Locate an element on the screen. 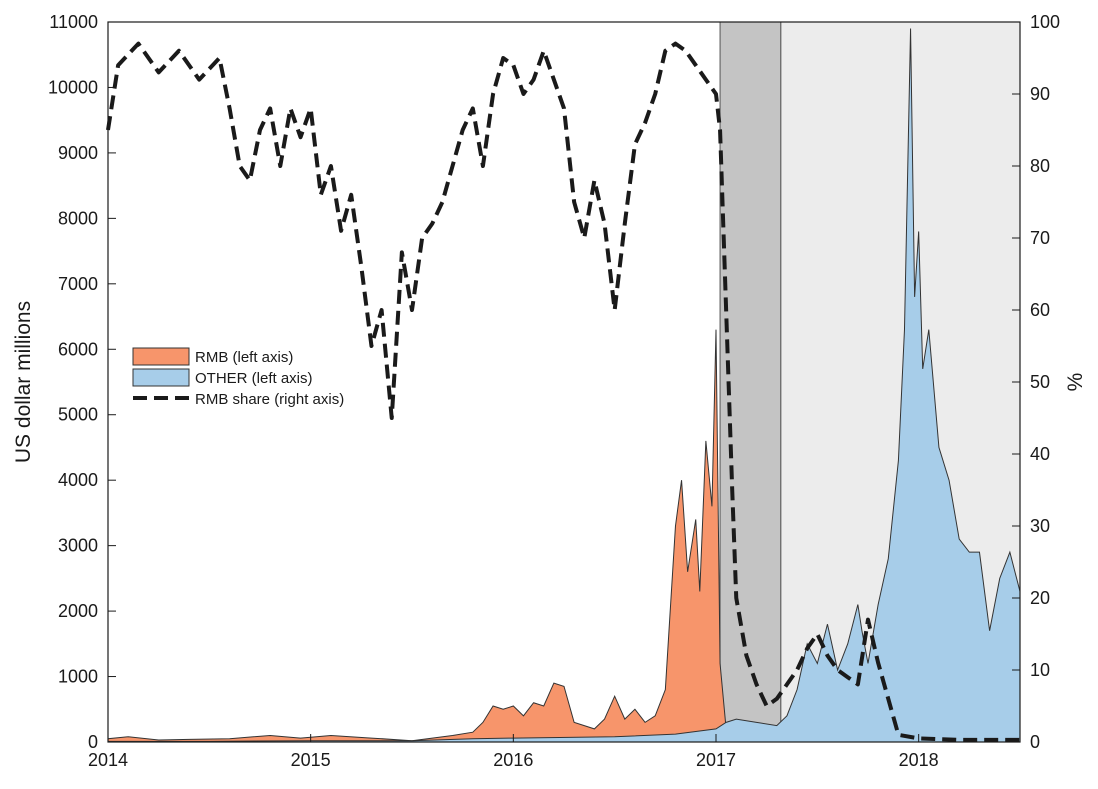  y-left-tick-label: 8000 is located at coordinates (78, 218).